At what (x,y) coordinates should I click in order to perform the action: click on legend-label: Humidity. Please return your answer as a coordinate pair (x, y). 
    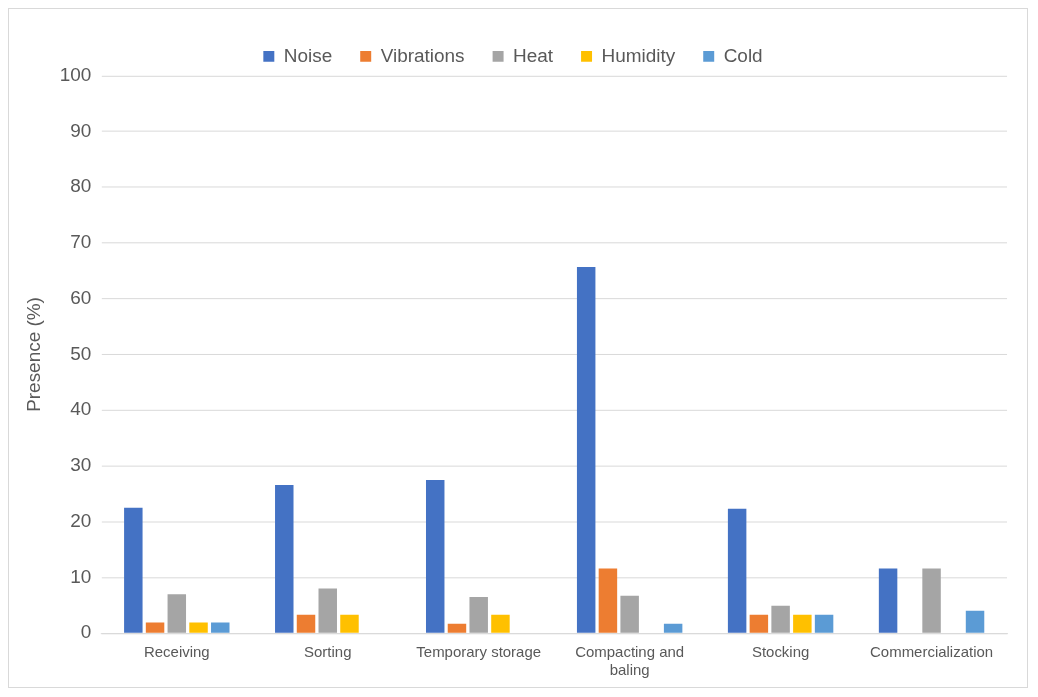
    Looking at the image, I should click on (638, 55).